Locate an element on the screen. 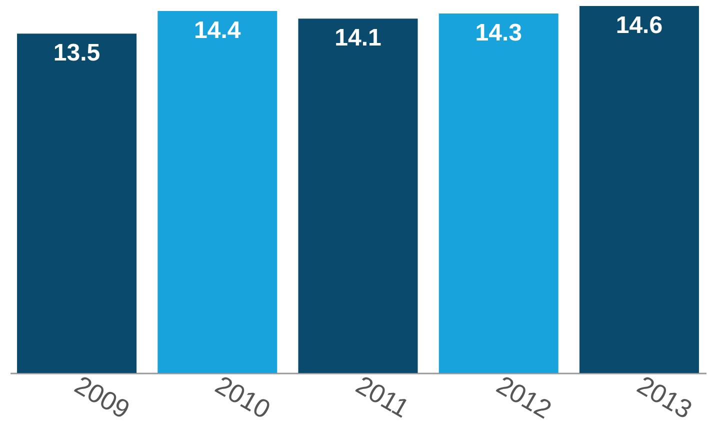  x-tick-label: 2011 is located at coordinates (382, 397).